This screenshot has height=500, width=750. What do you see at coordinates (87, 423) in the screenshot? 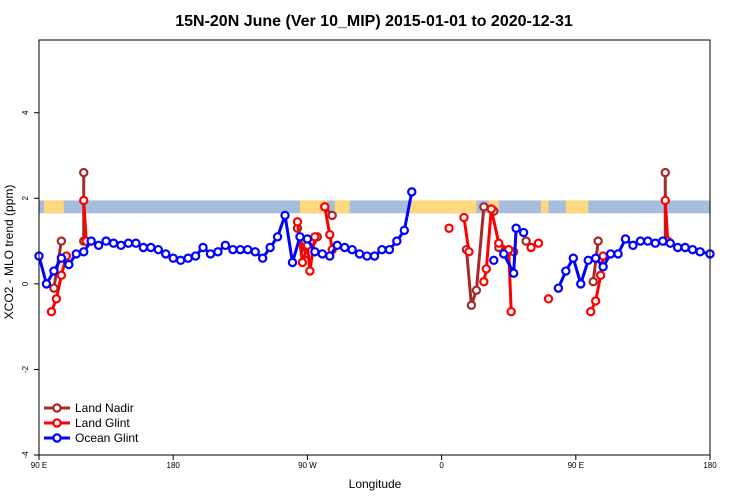
I see `legend-item-land-glint: Land Glint` at bounding box center [87, 423].